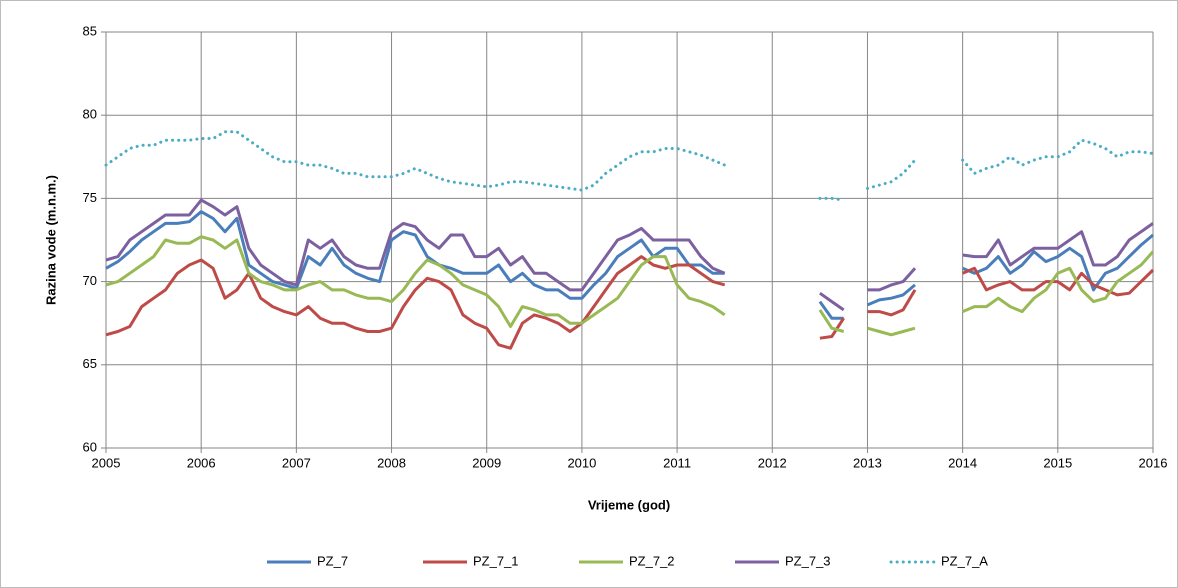  I want to click on x-tick-label: 2007, so click(296, 462).